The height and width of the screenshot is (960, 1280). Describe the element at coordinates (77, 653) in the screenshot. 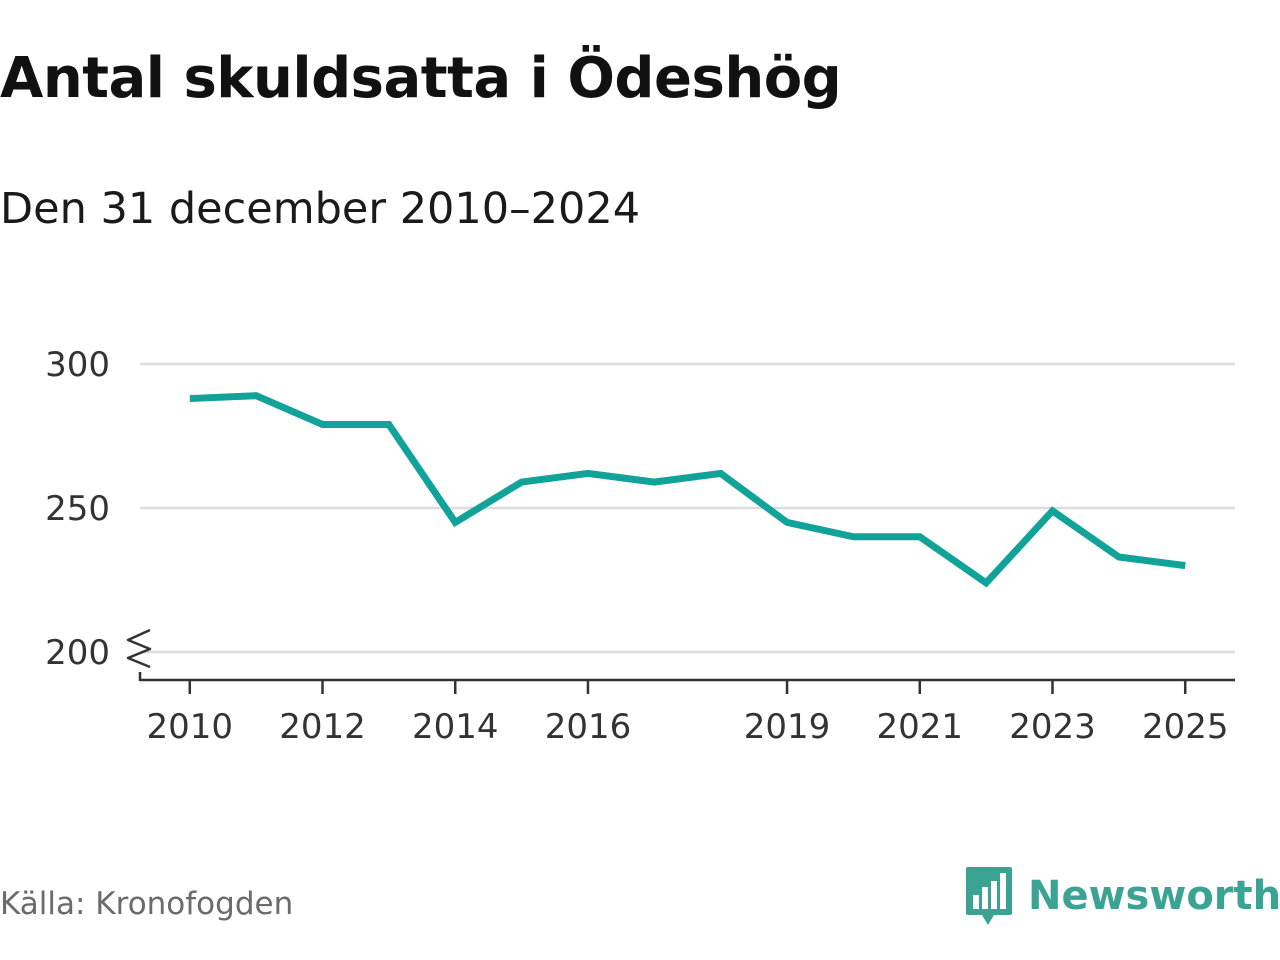

I see `y-tick-label: 200` at that location.